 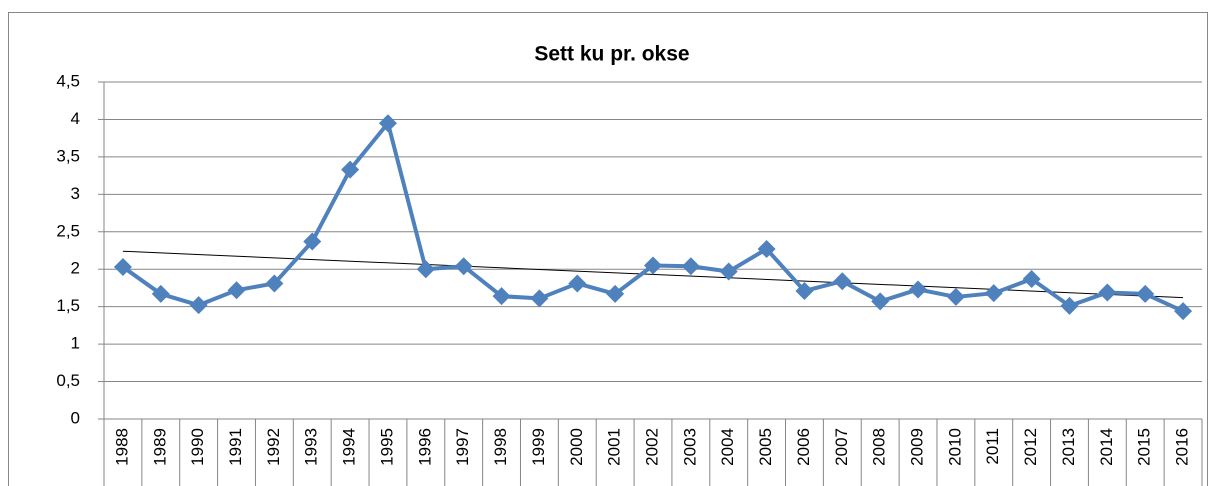 What do you see at coordinates (68, 155) in the screenshot?
I see `y-tick-label: 3,5` at bounding box center [68, 155].